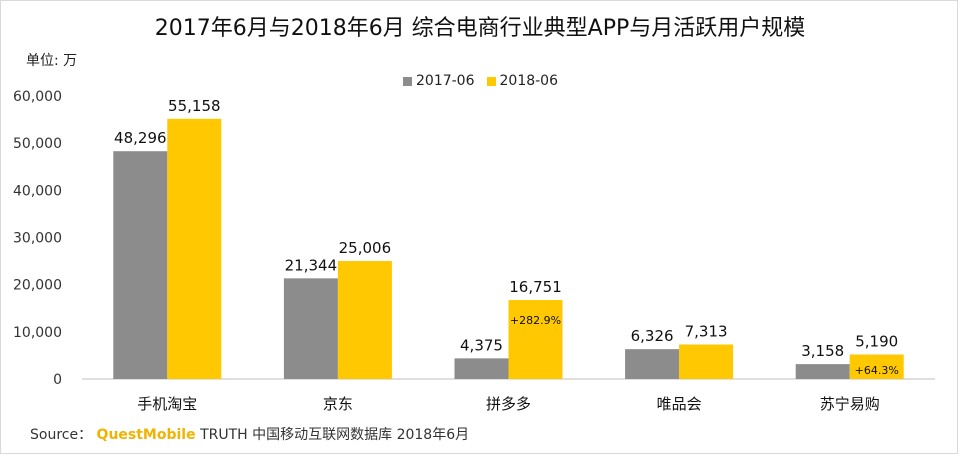  I want to click on data-label: 6,326, so click(652, 336).